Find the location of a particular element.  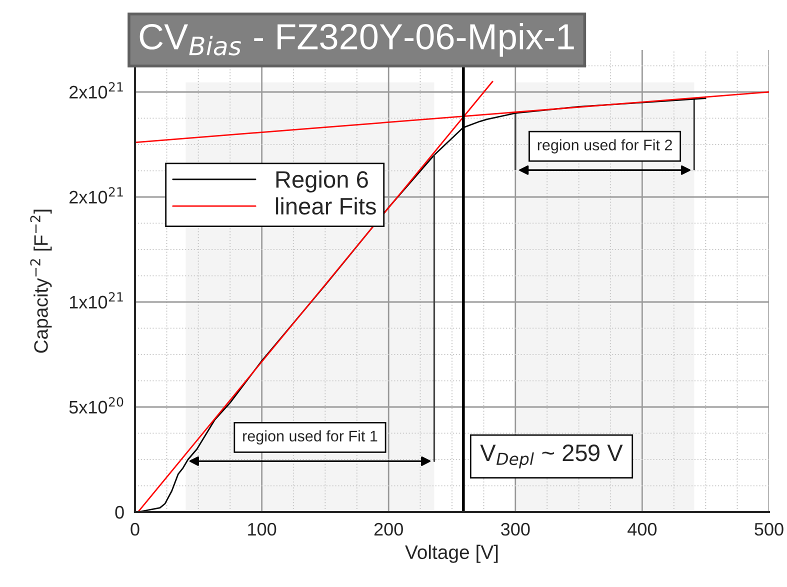

band-label: region used for Fit 1 is located at coordinates (310, 437).